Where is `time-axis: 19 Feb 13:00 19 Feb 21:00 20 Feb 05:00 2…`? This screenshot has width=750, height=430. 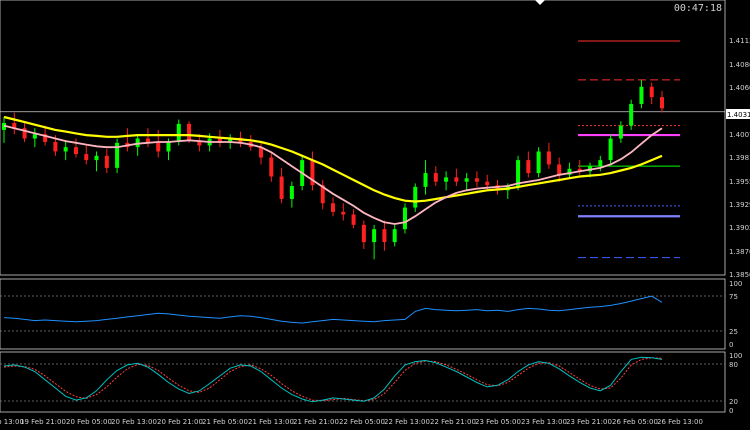
time-axis: 19 Feb 13:00 19 Feb 21:00 20 Feb 05:00 2… is located at coordinates (351, 422).